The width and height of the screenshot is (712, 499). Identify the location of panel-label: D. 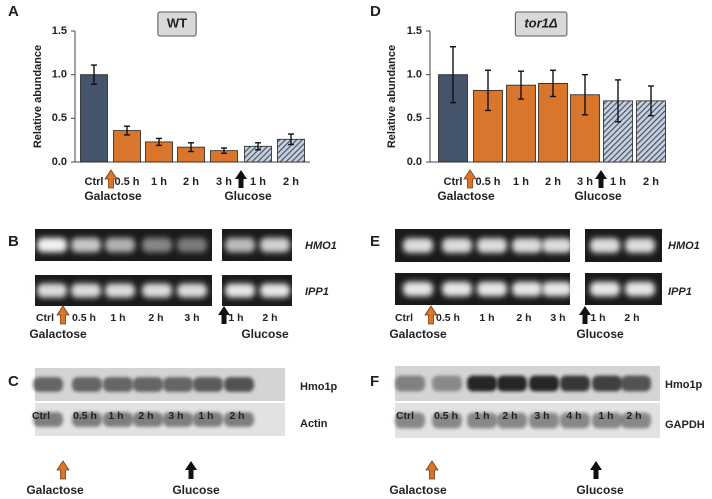
(375, 11).